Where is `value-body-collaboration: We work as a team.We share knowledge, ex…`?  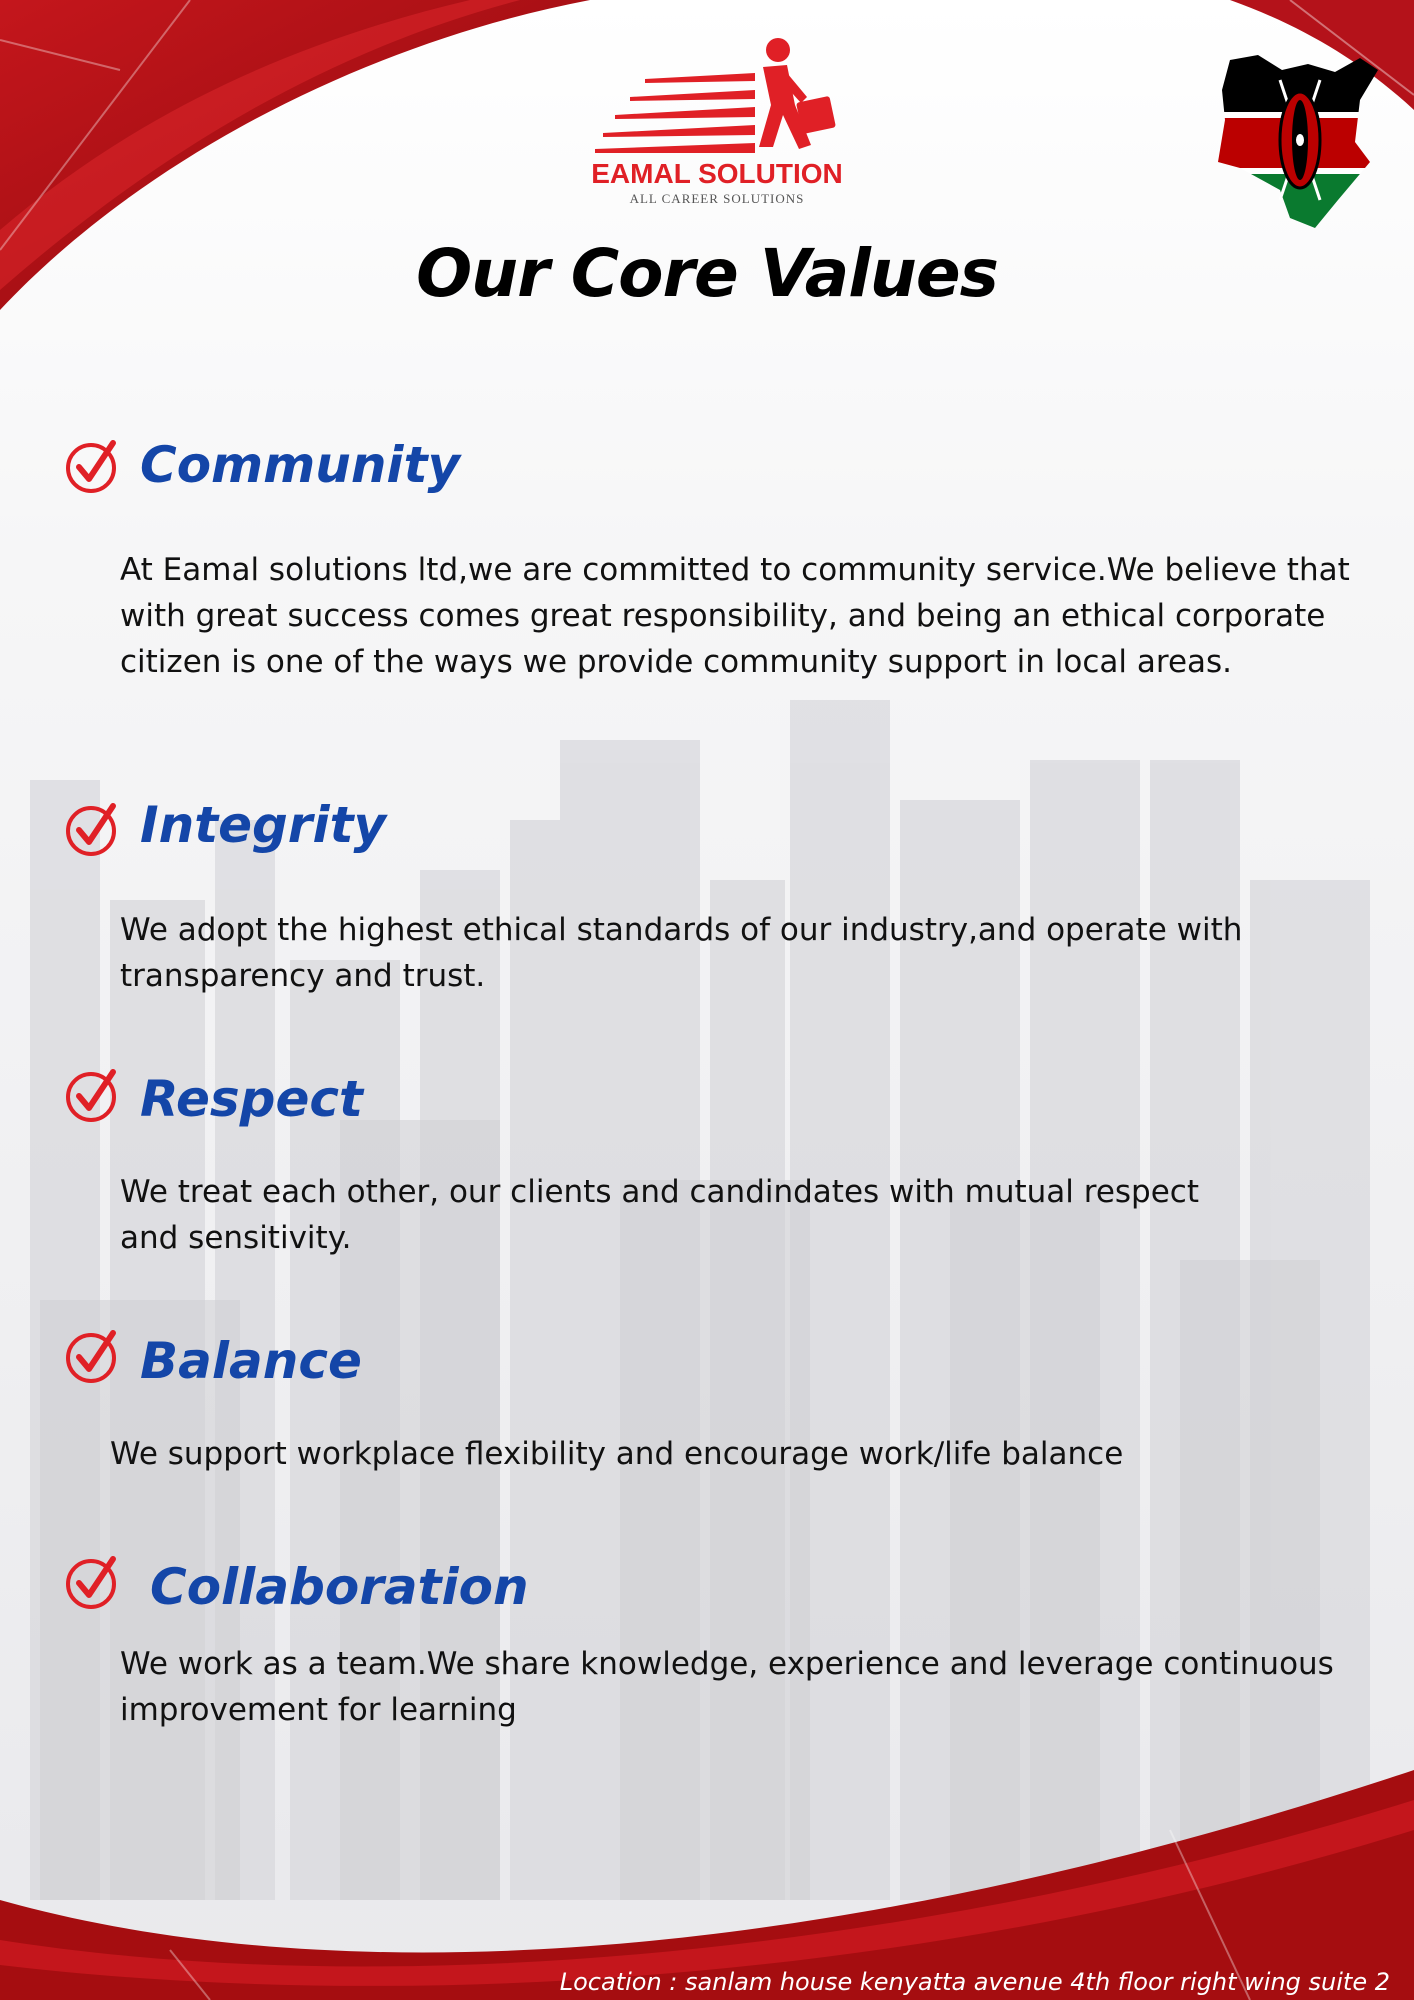 value-body-collaboration: We work as a team.We share knowledge, ex… is located at coordinates (727, 1687).